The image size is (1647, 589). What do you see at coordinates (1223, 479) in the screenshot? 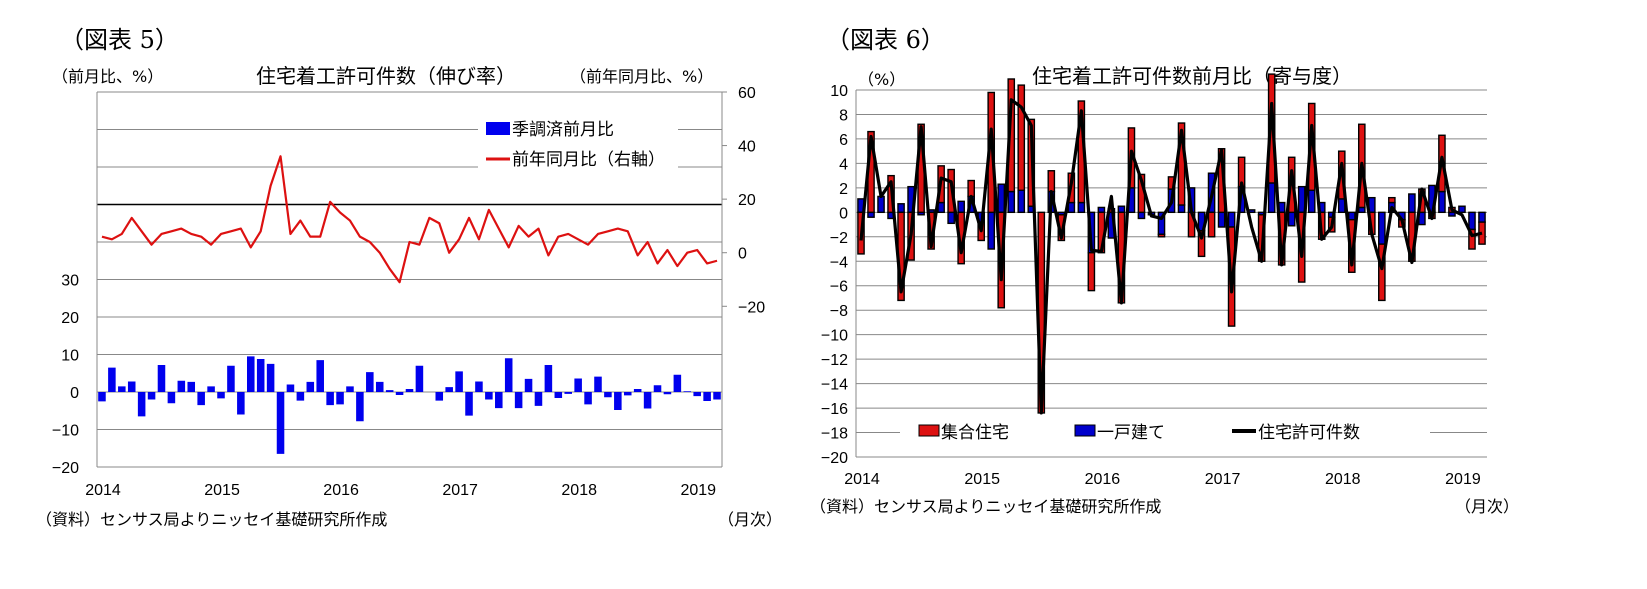
I see `chart2-x-tick-label: 2017` at bounding box center [1223, 479].